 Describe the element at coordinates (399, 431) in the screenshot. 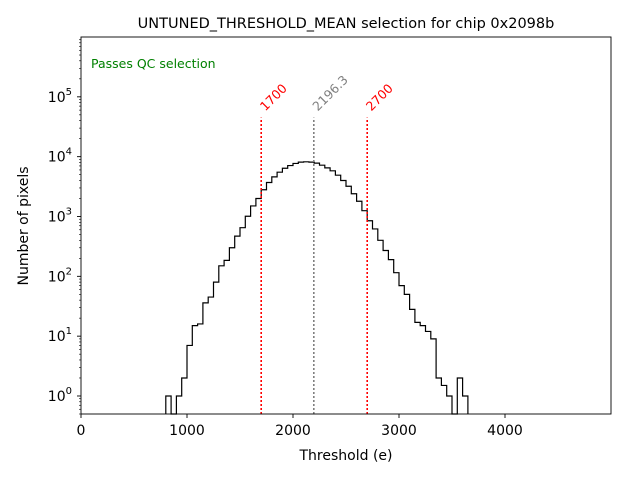

I see `x-tick-label: 3000` at that location.